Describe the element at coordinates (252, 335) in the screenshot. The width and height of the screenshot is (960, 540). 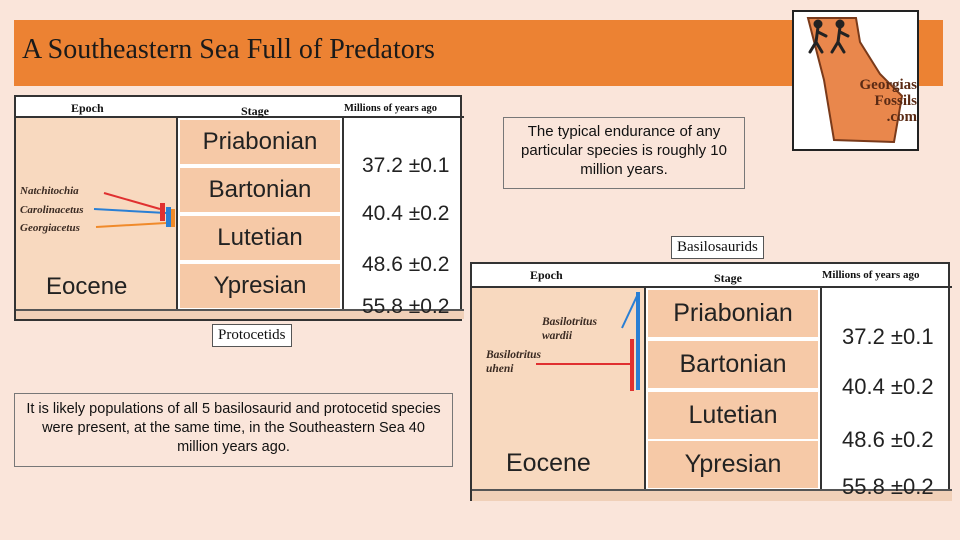
I see `label-protocetids: Protocetids` at that location.